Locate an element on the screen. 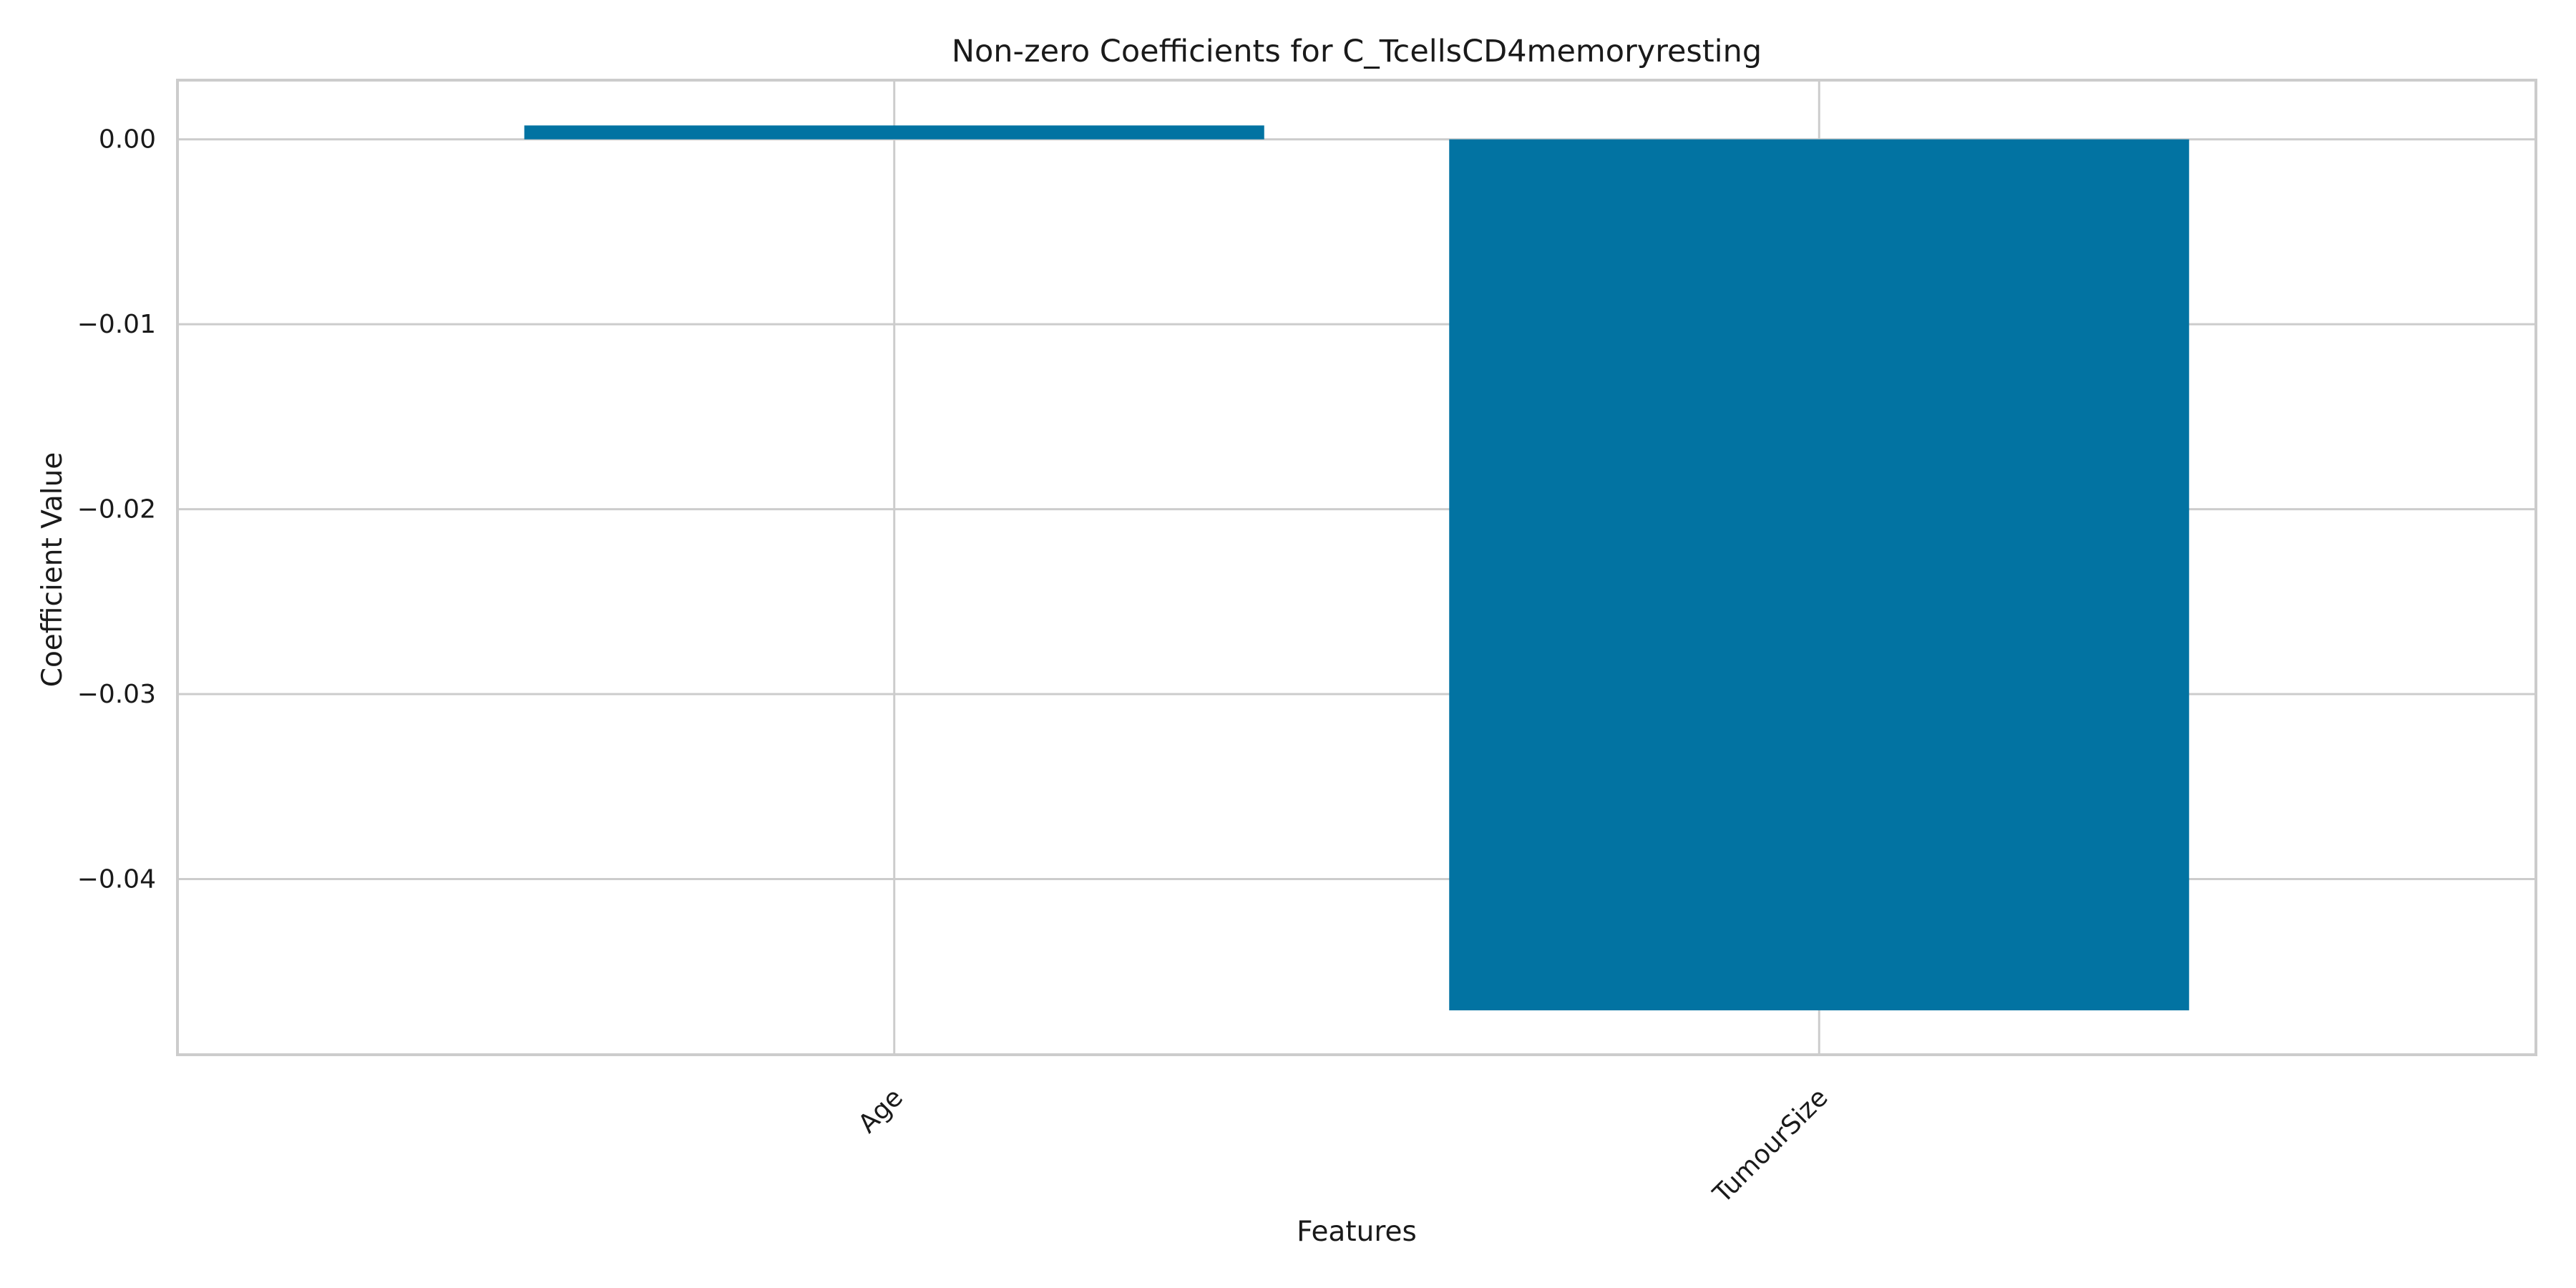 The image size is (2576, 1288). bar-age is located at coordinates (894, 132).